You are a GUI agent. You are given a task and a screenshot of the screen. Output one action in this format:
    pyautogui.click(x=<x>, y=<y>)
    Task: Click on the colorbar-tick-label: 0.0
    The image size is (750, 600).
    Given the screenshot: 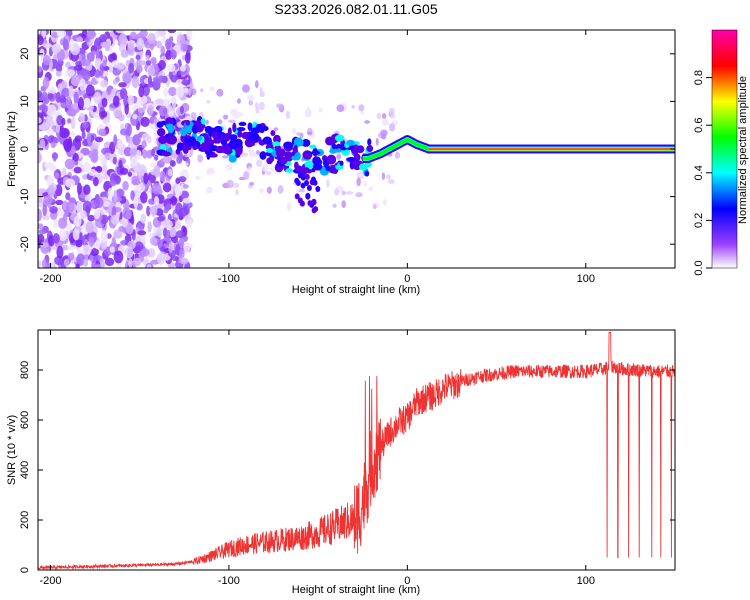 What is the action you would take?
    pyautogui.click(x=699, y=267)
    